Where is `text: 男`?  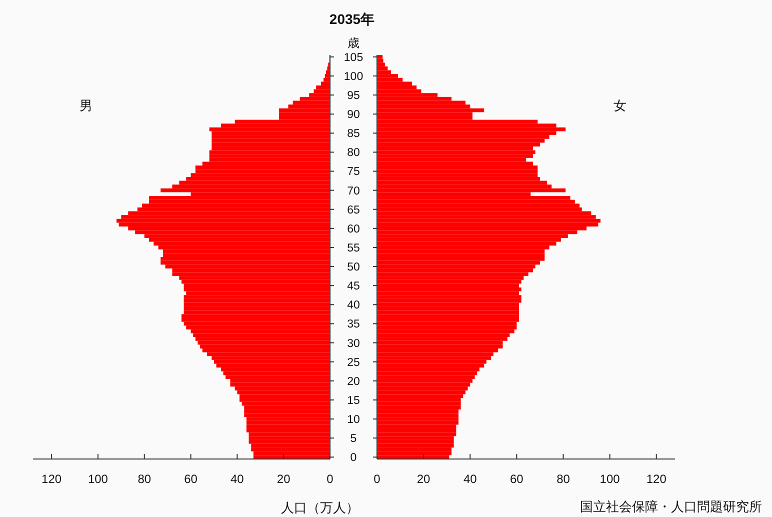
text: 男 is located at coordinates (86, 105).